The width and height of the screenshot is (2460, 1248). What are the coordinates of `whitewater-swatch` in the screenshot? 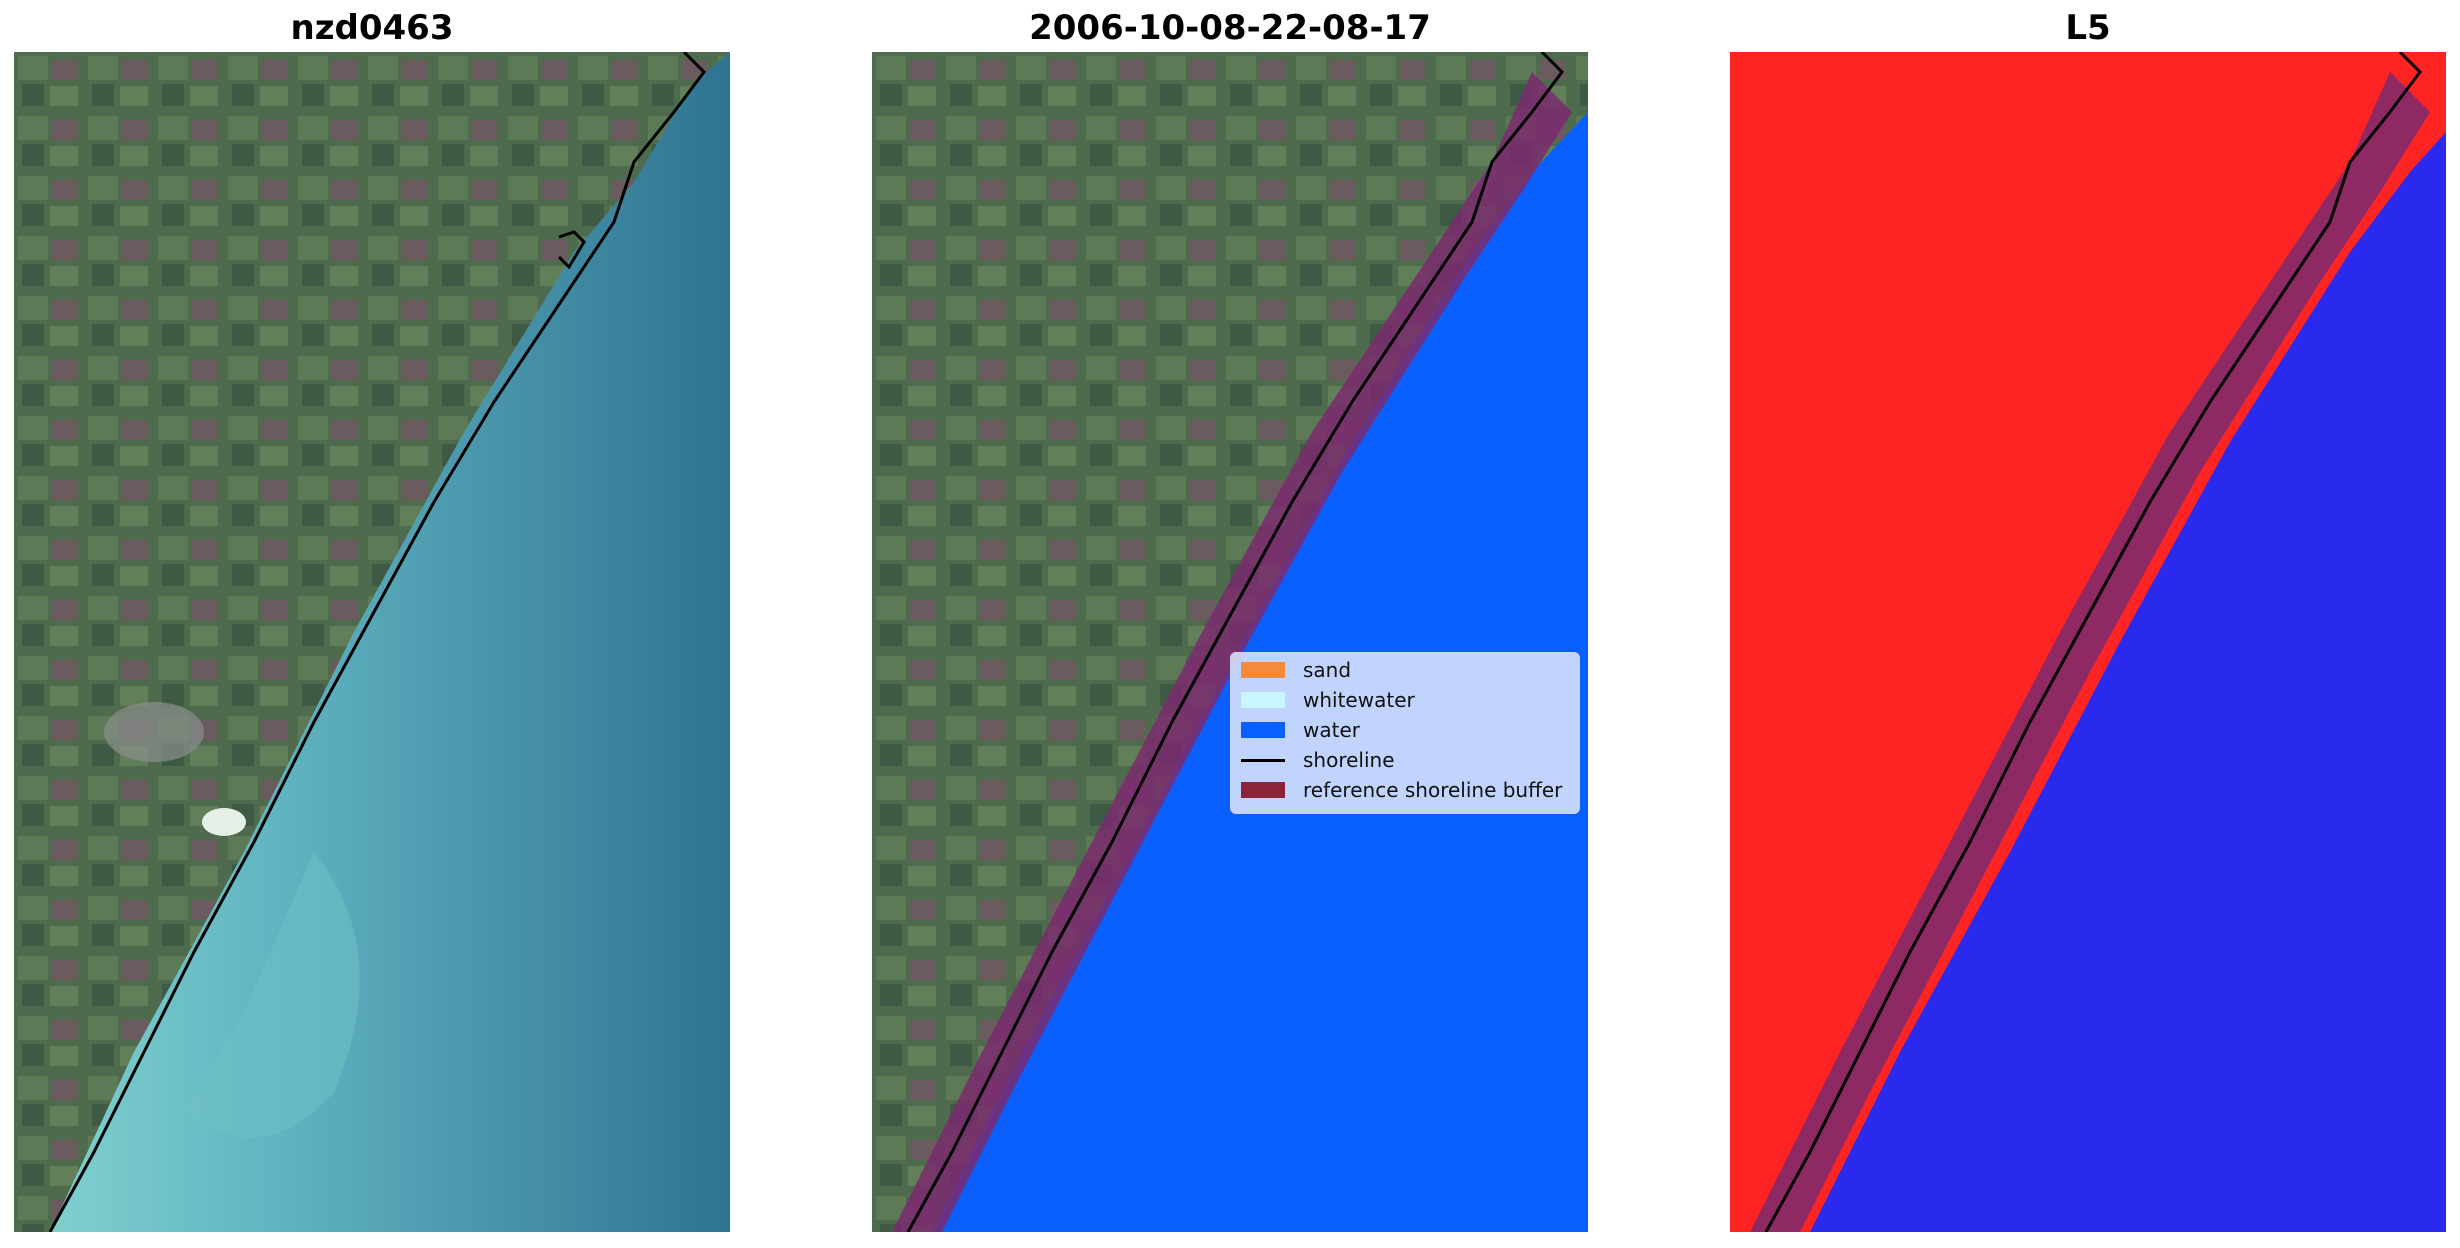 It's located at (1263, 700).